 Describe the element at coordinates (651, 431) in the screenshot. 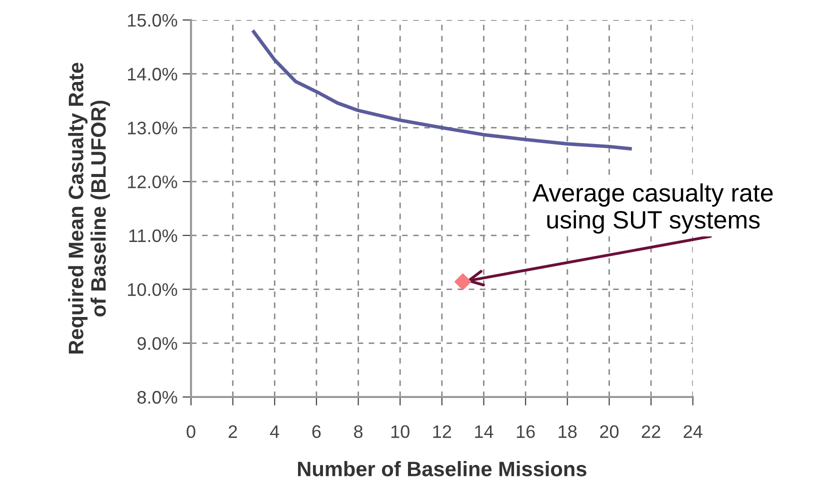

I see `x-tick-label: 22` at that location.